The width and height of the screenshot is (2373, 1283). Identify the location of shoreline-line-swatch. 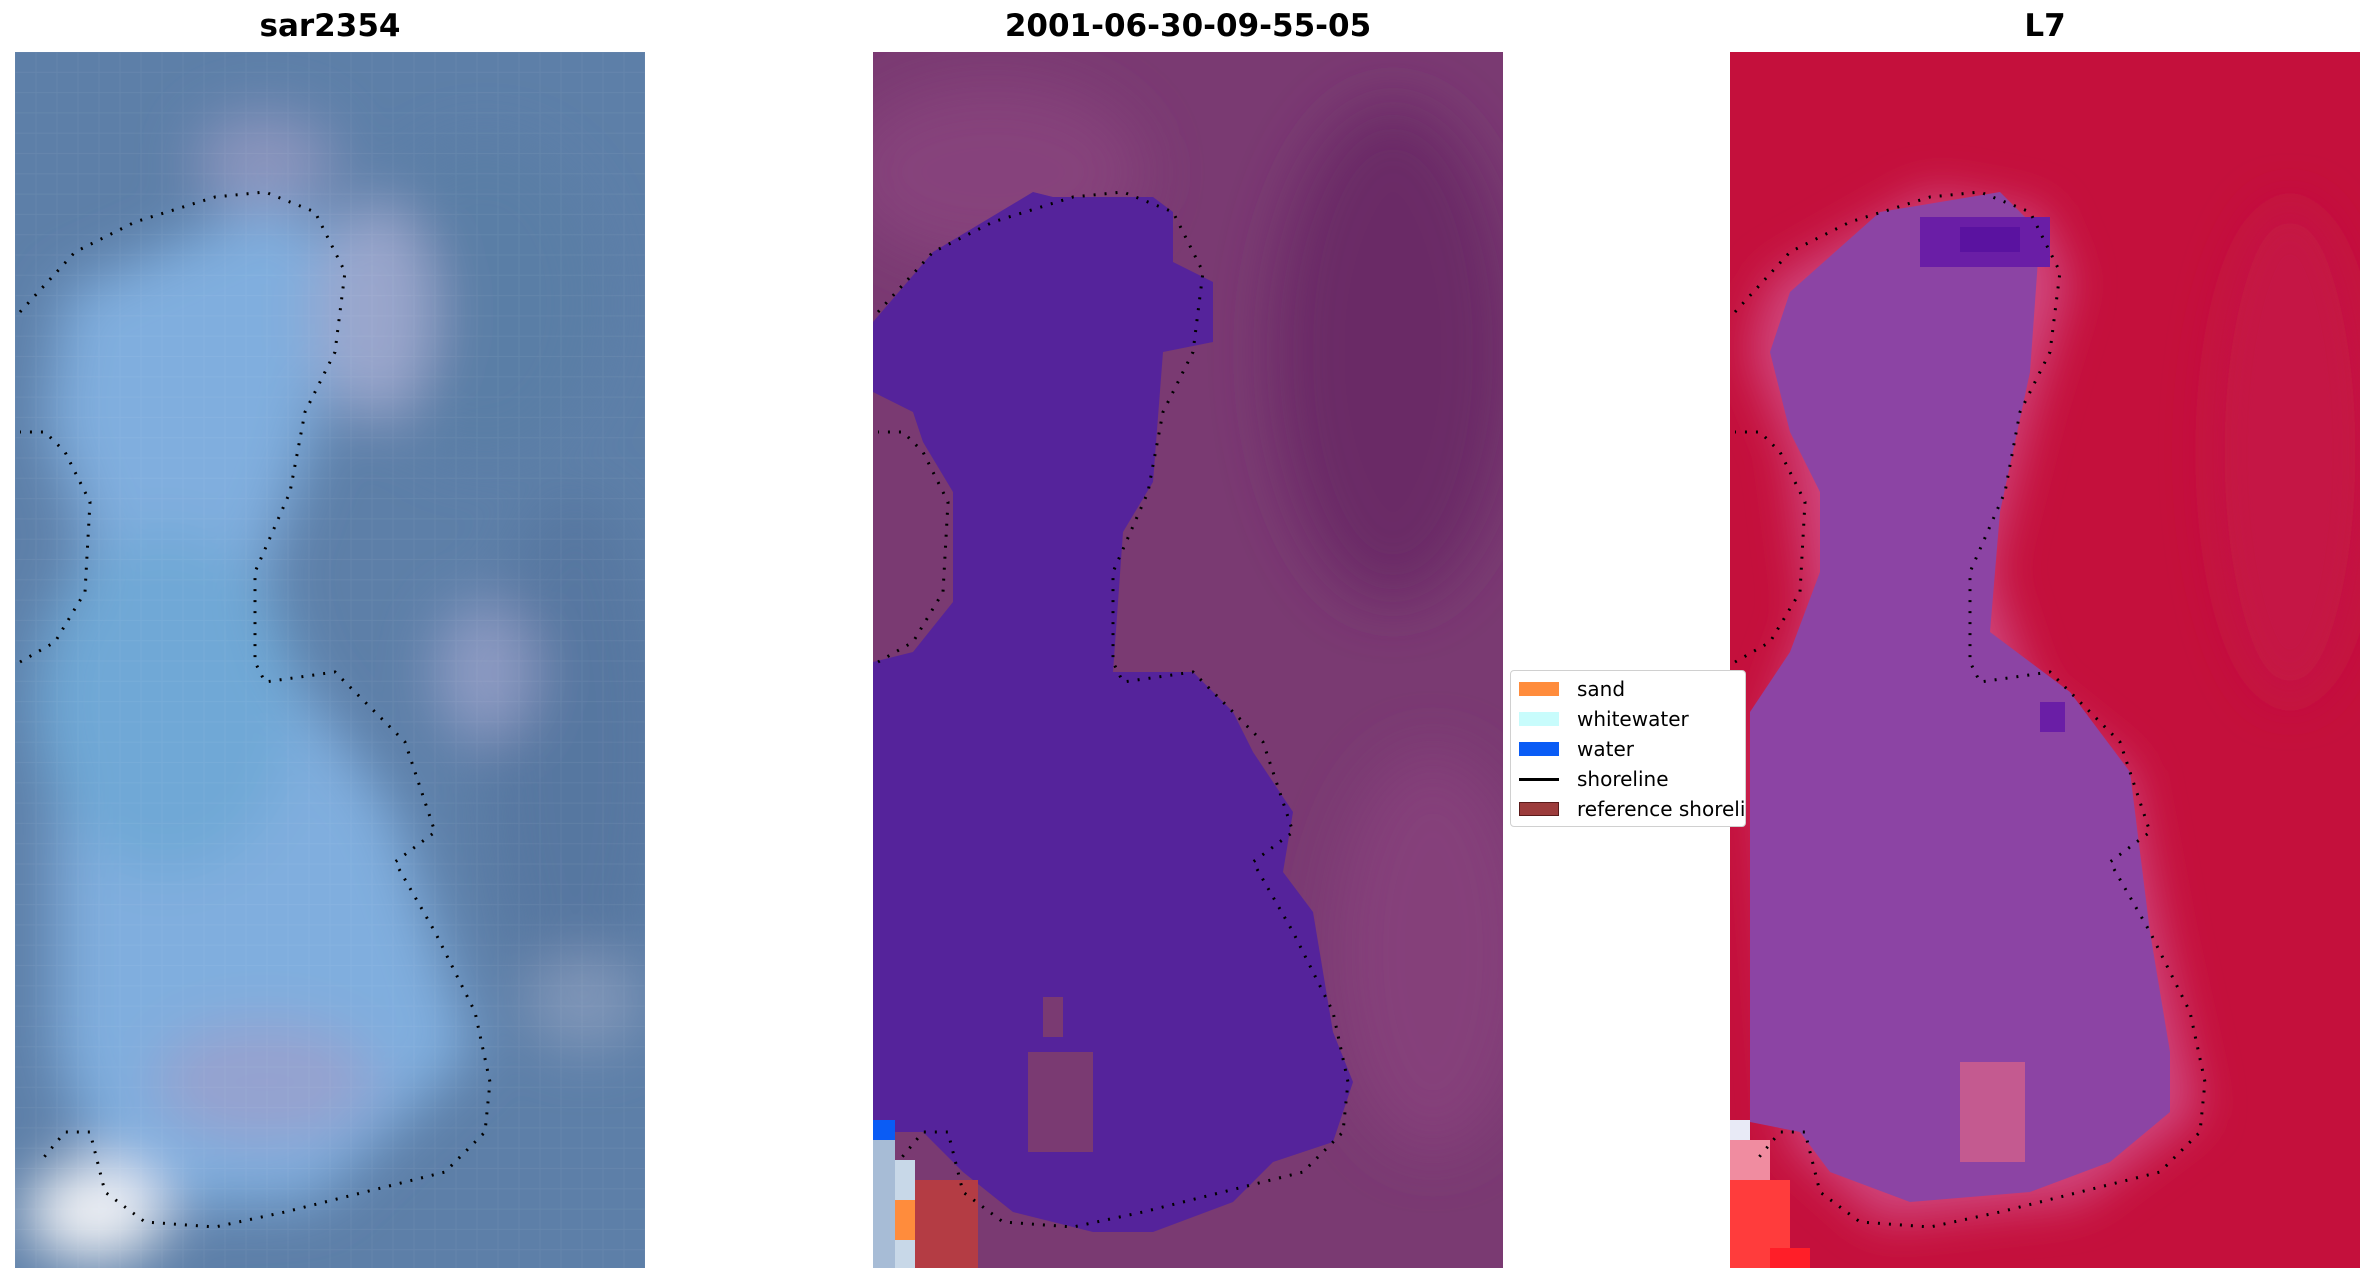
(1539, 779).